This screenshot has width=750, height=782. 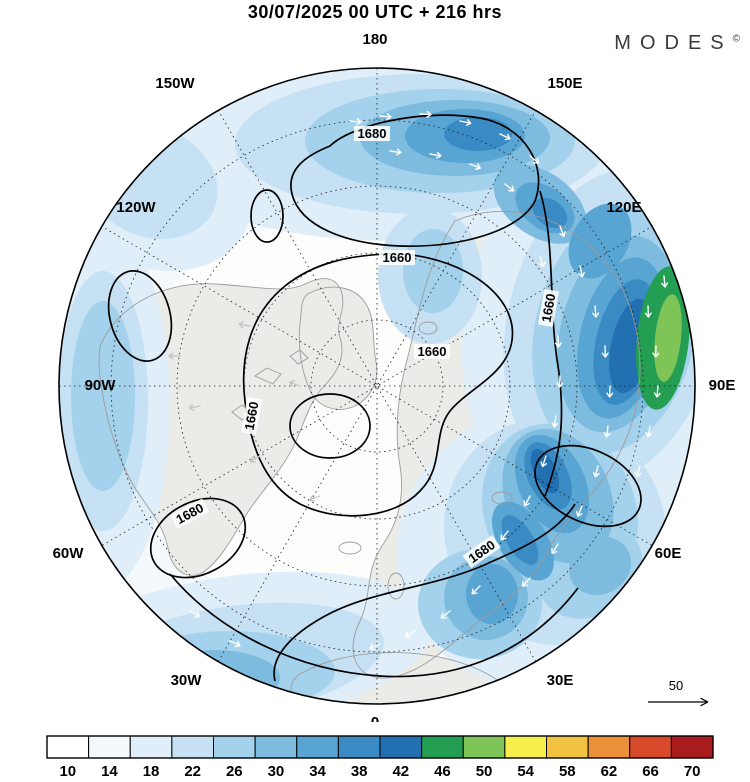 What do you see at coordinates (69, 553) in the screenshot?
I see `lon-label-60w: 60W` at bounding box center [69, 553].